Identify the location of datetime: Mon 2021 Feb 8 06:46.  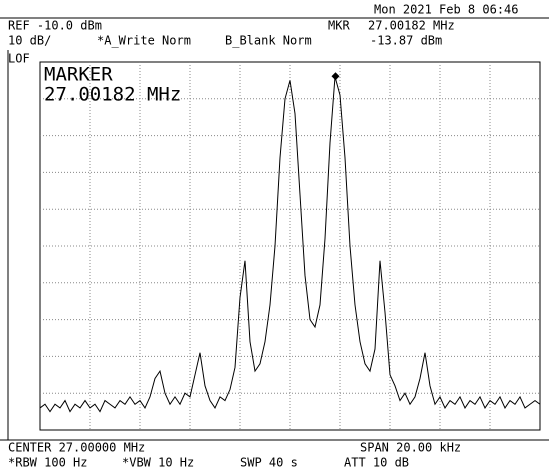
(446, 10).